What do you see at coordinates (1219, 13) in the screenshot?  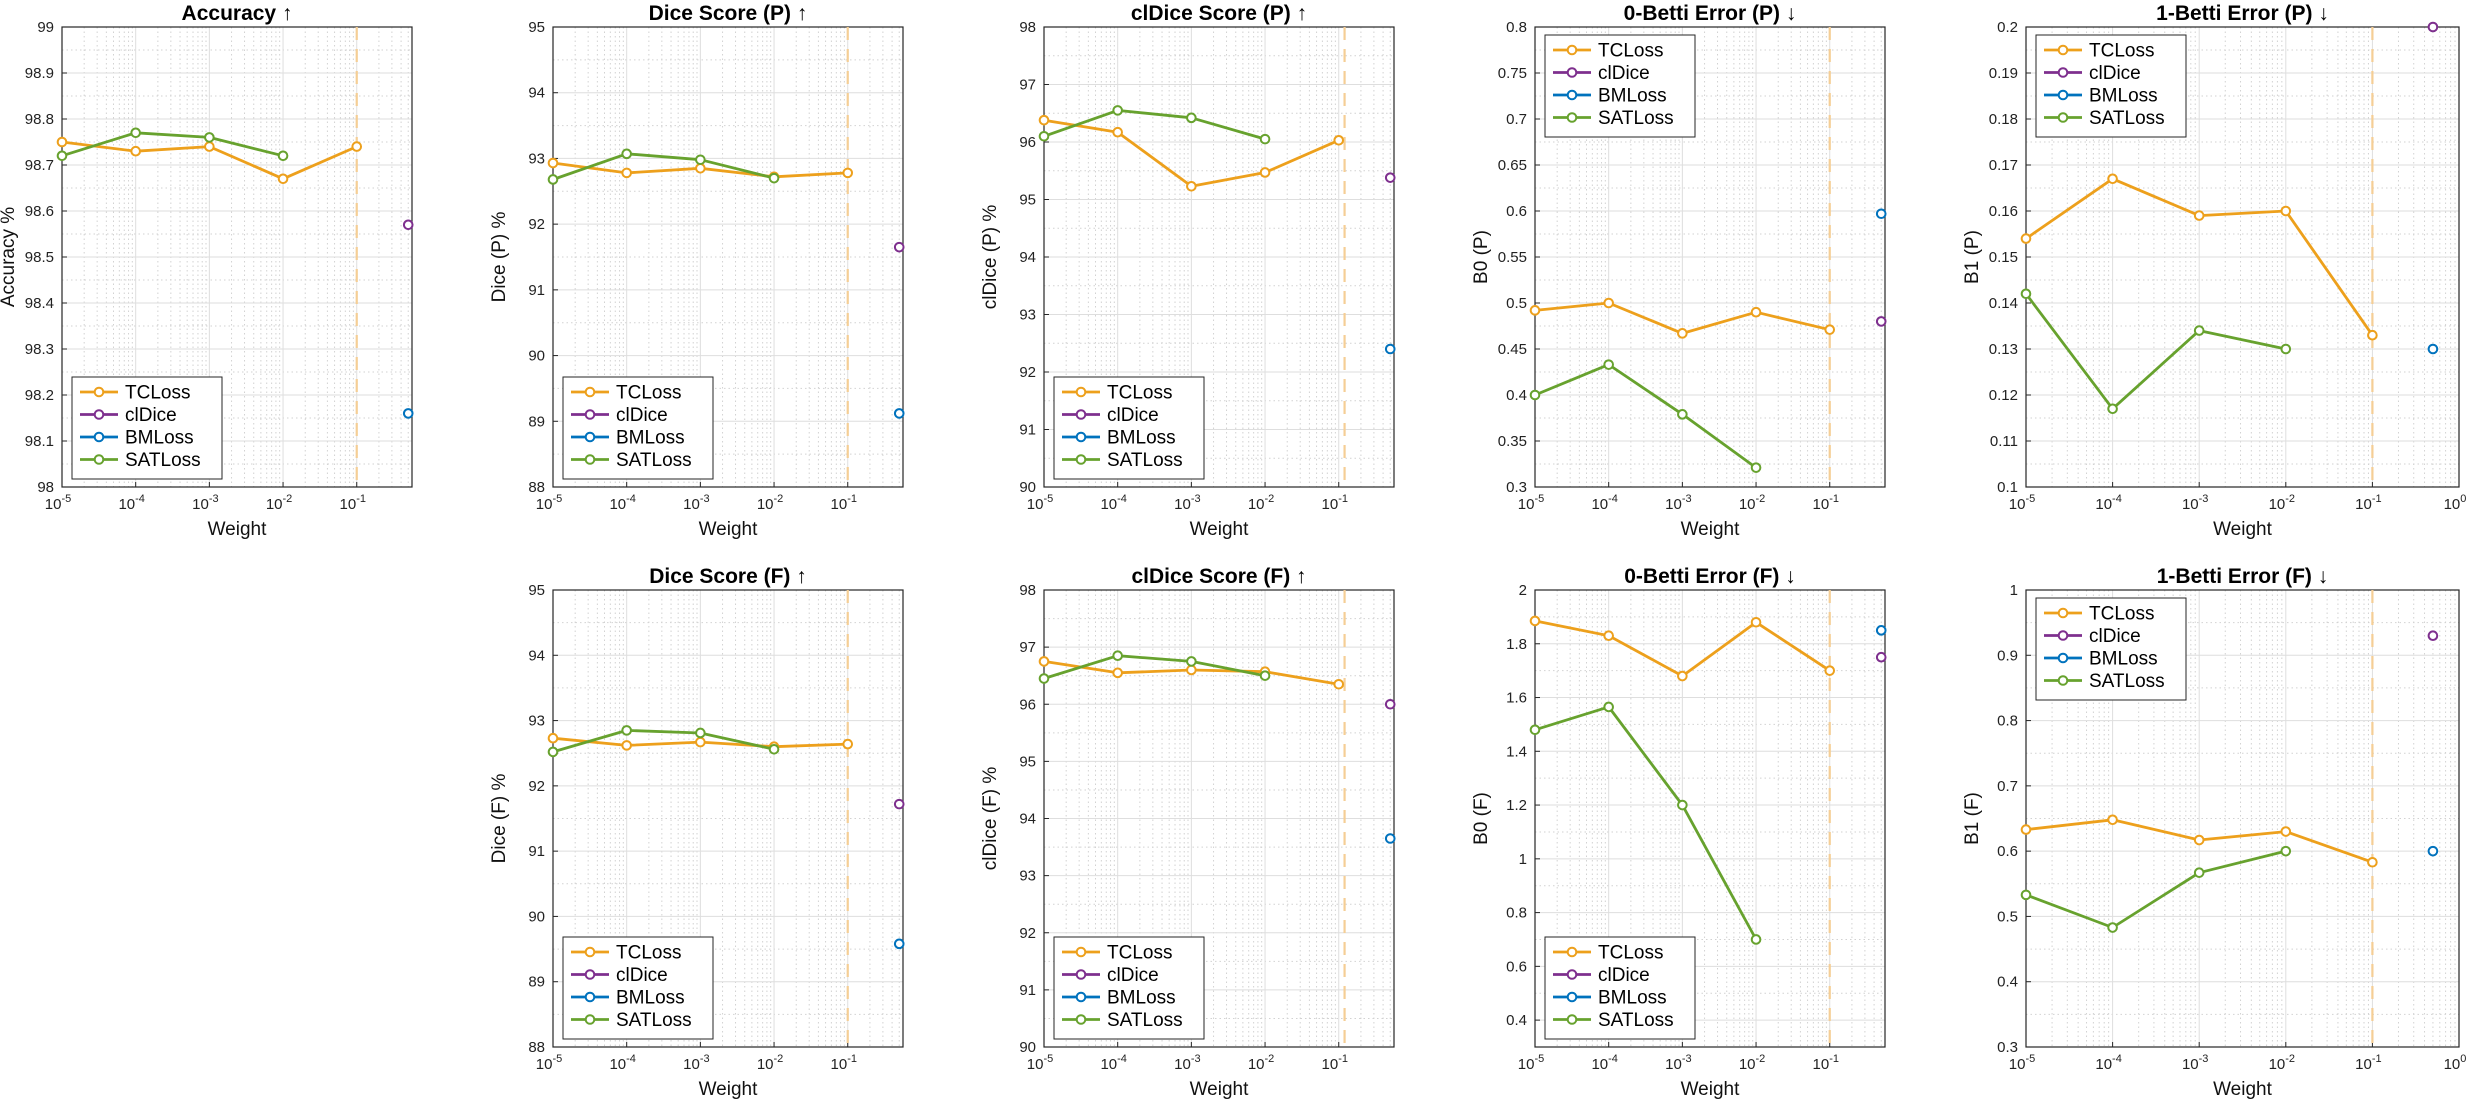 I see `chart-title: clDice Score (P) ↑` at bounding box center [1219, 13].